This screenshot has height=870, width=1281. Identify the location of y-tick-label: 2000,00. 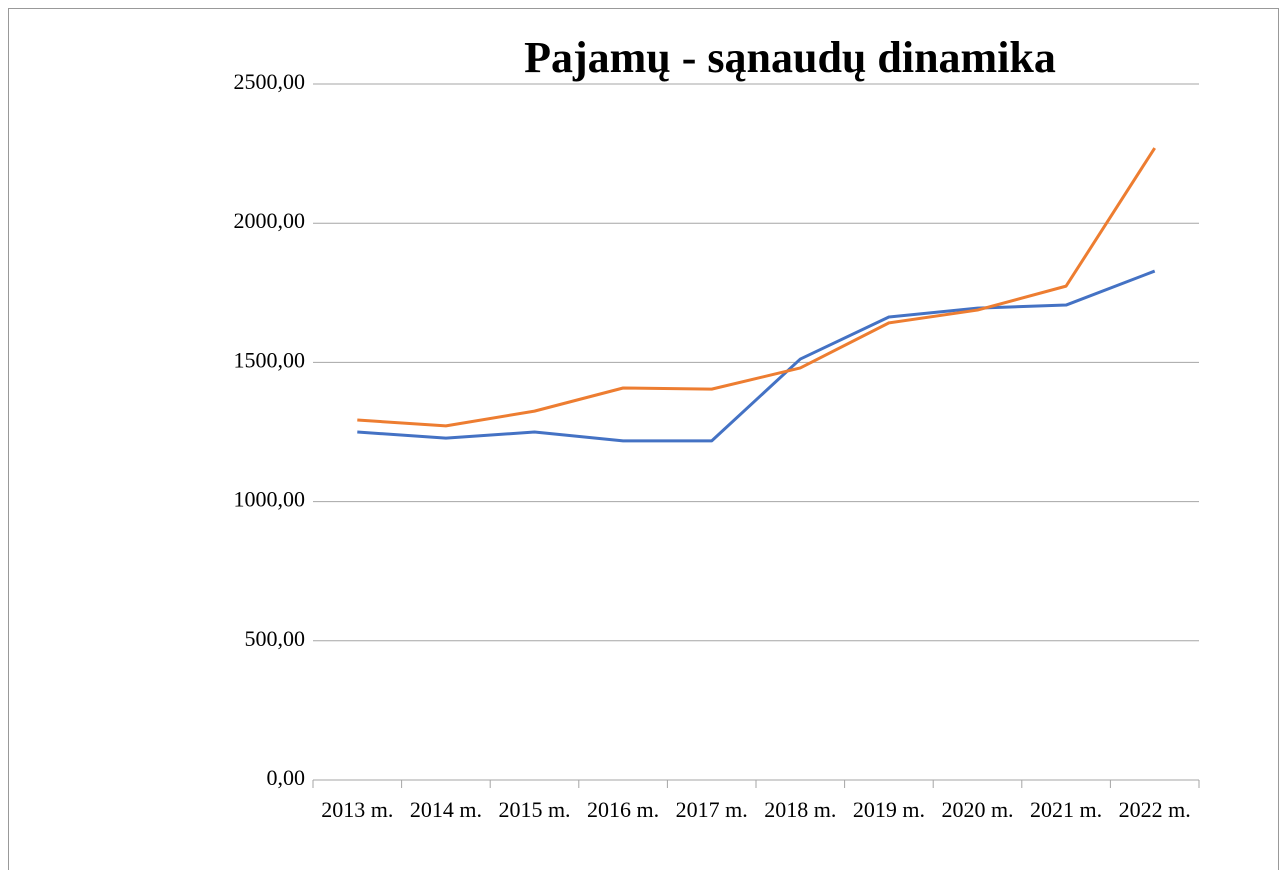
(270, 220).